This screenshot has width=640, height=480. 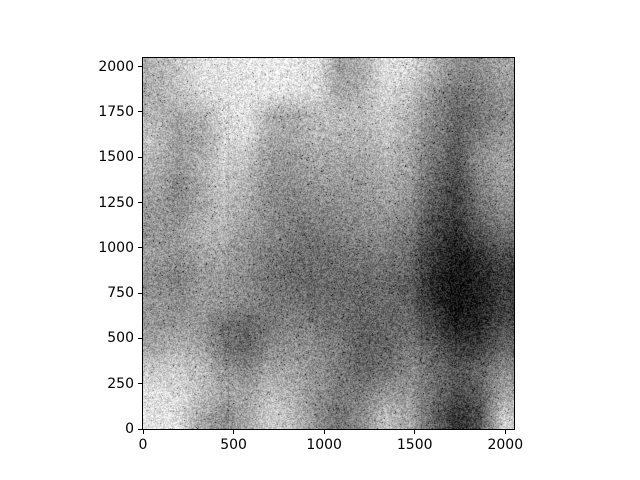 I want to click on y-tick-label: 750, so click(x=120, y=293).